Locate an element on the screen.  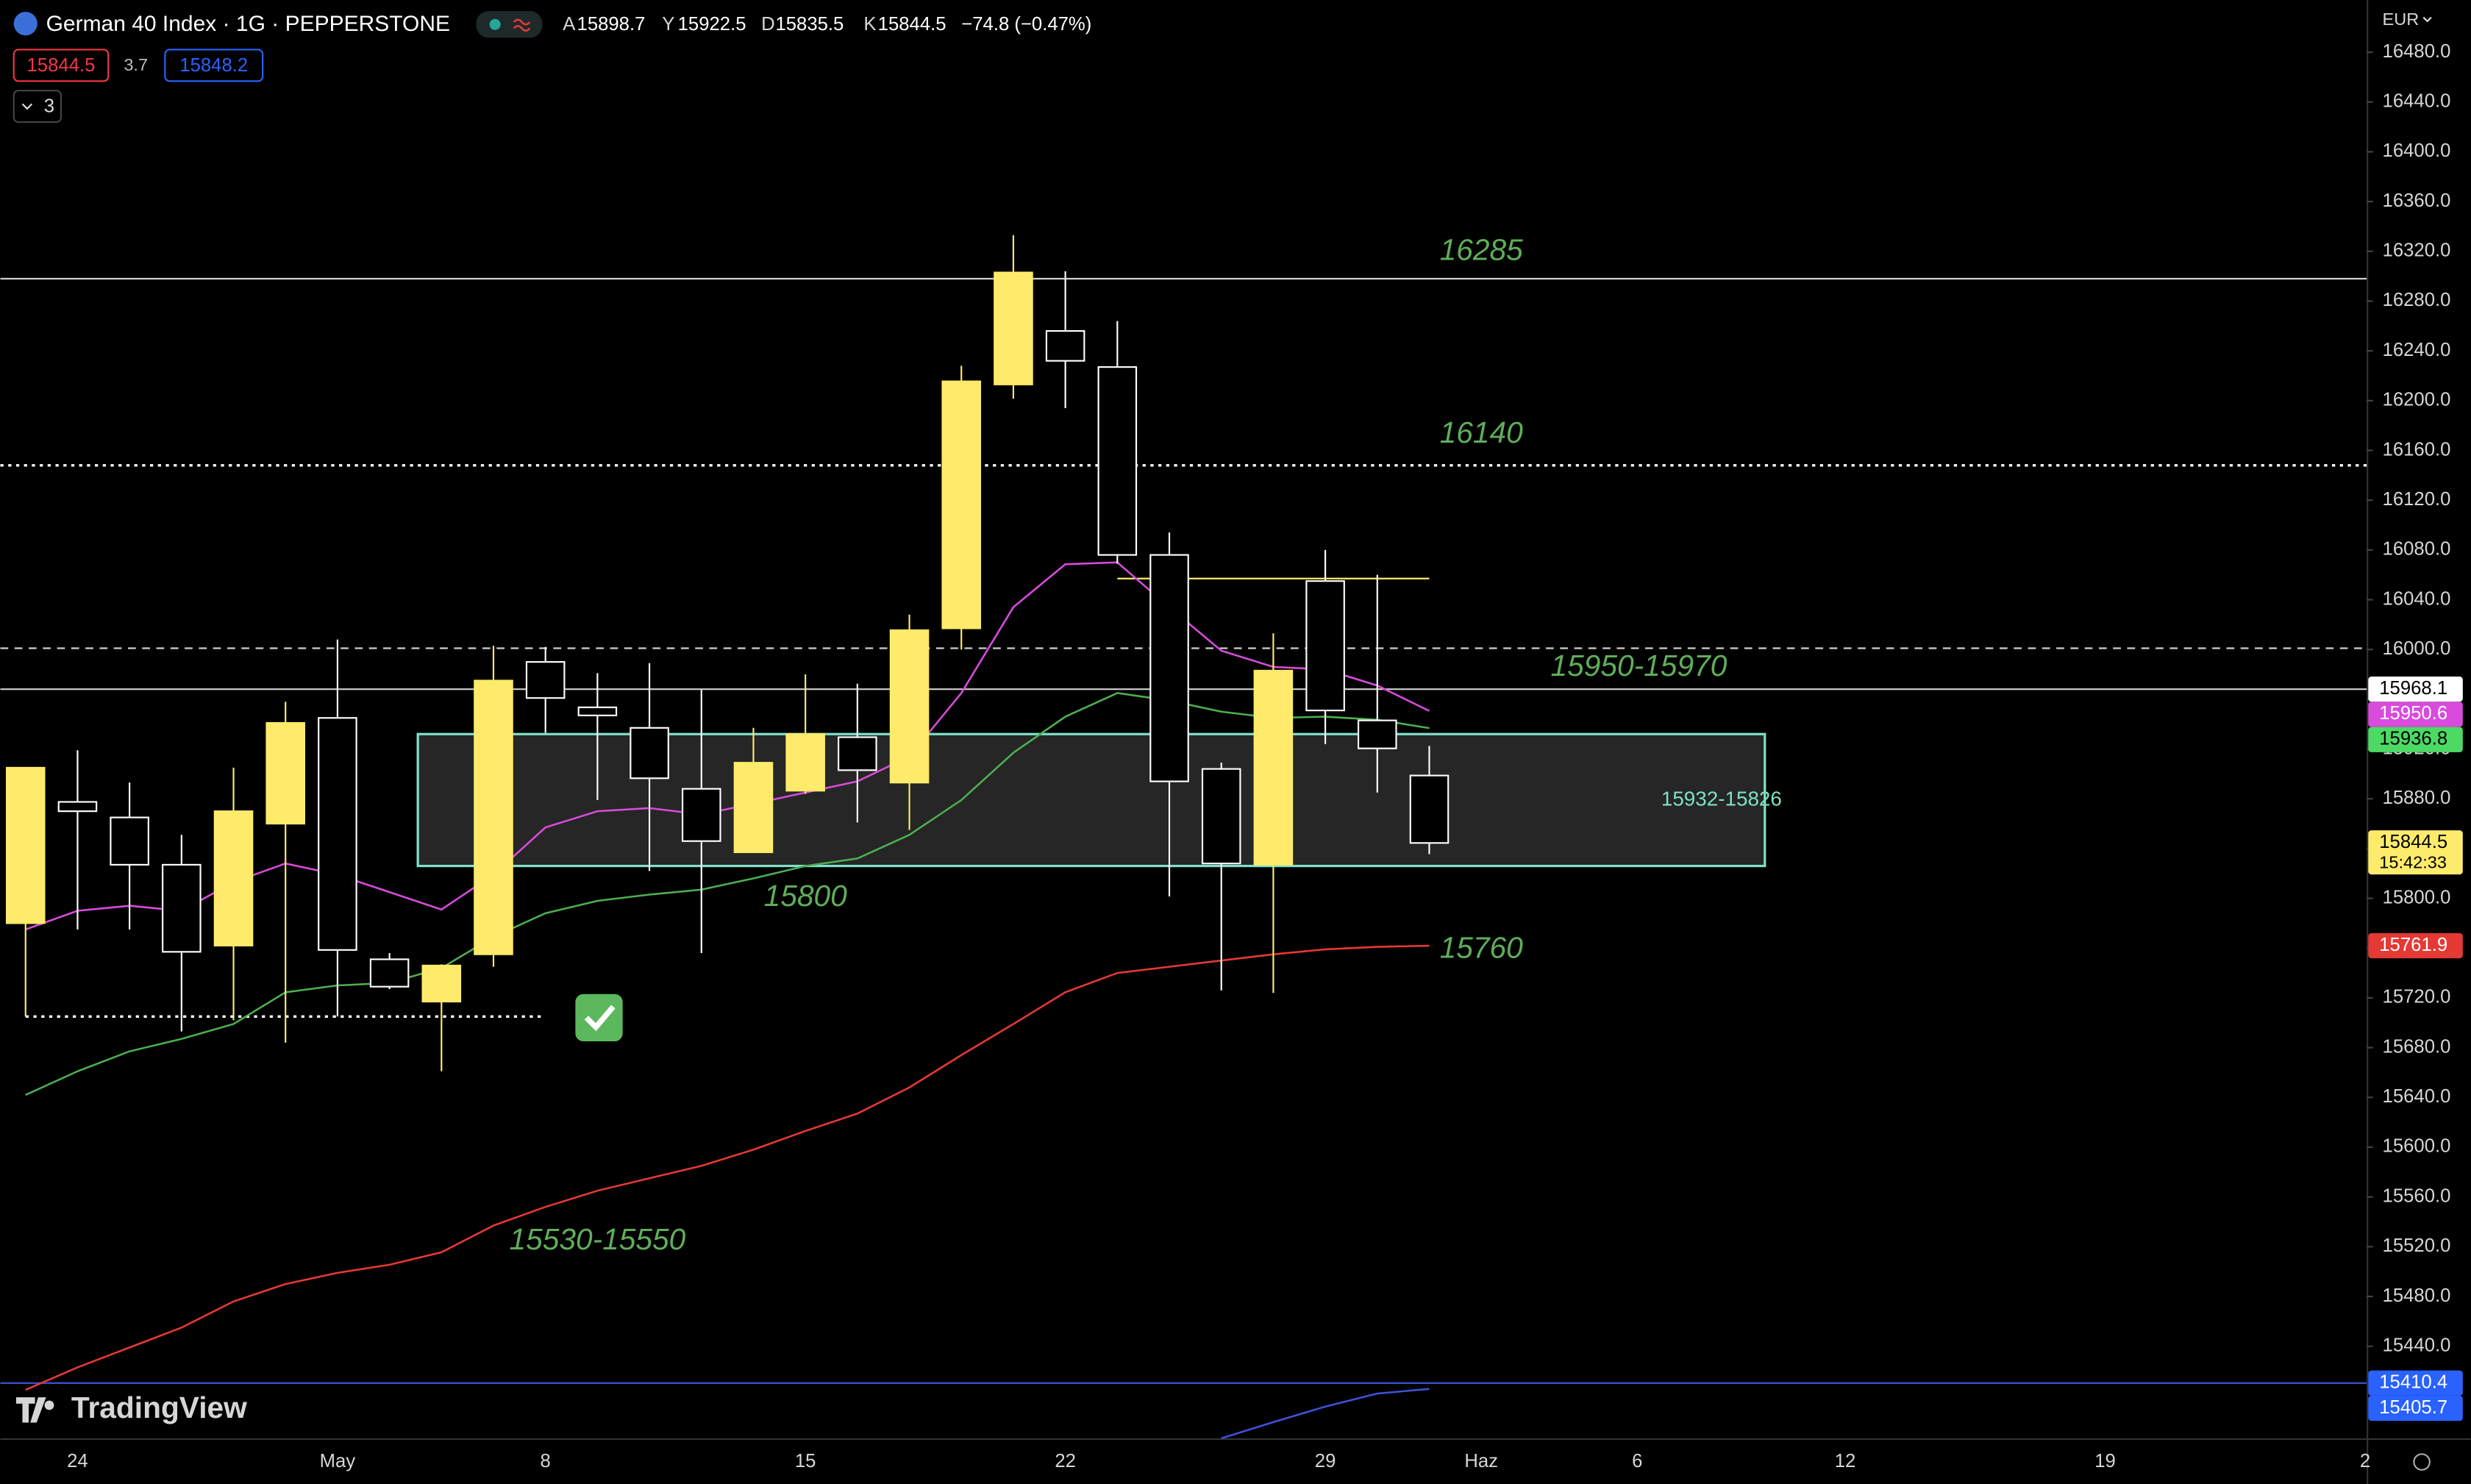
bid-box is located at coordinates (62, 65).